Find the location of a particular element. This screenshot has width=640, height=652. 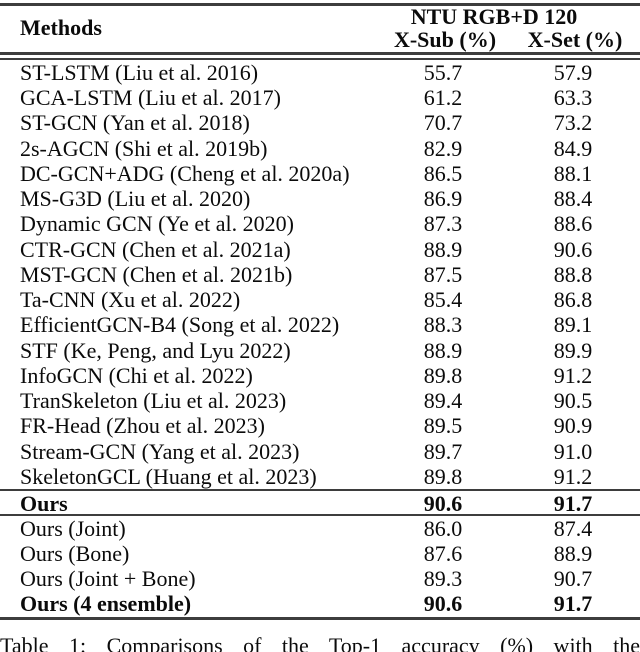

method-cell: Ours (Joint) is located at coordinates (73, 528).